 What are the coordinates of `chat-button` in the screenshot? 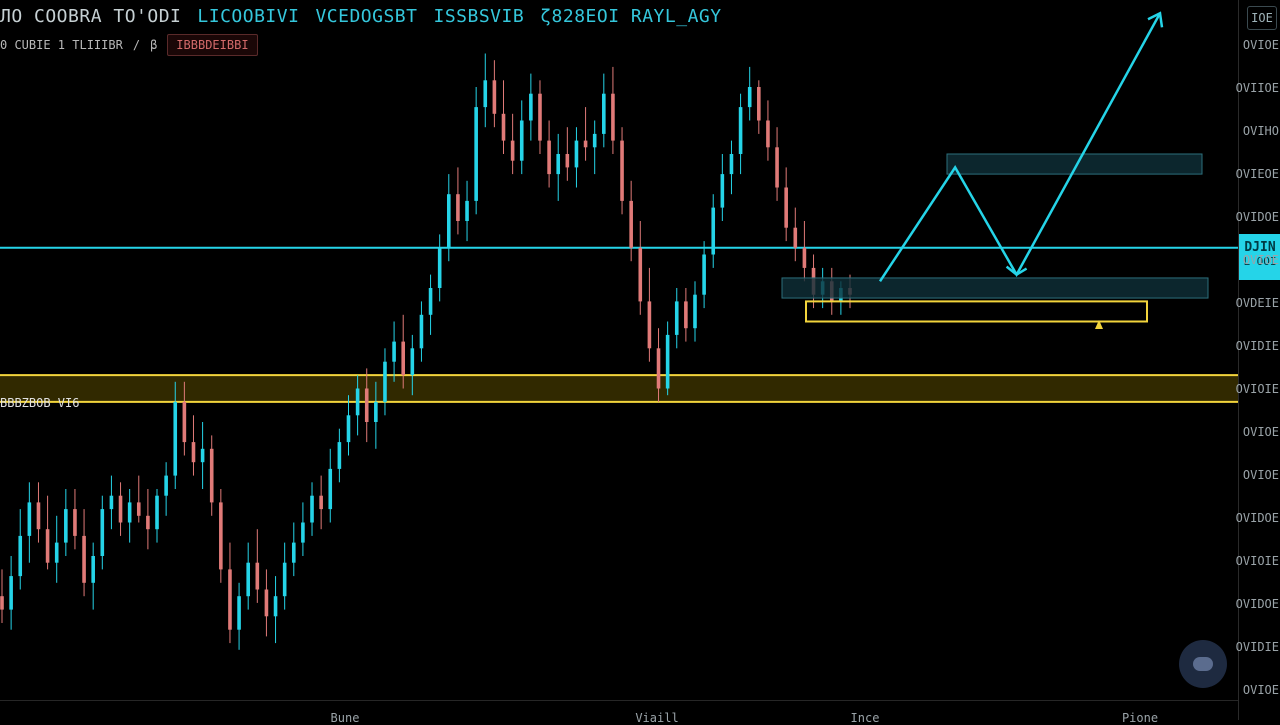 It's located at (1203, 664).